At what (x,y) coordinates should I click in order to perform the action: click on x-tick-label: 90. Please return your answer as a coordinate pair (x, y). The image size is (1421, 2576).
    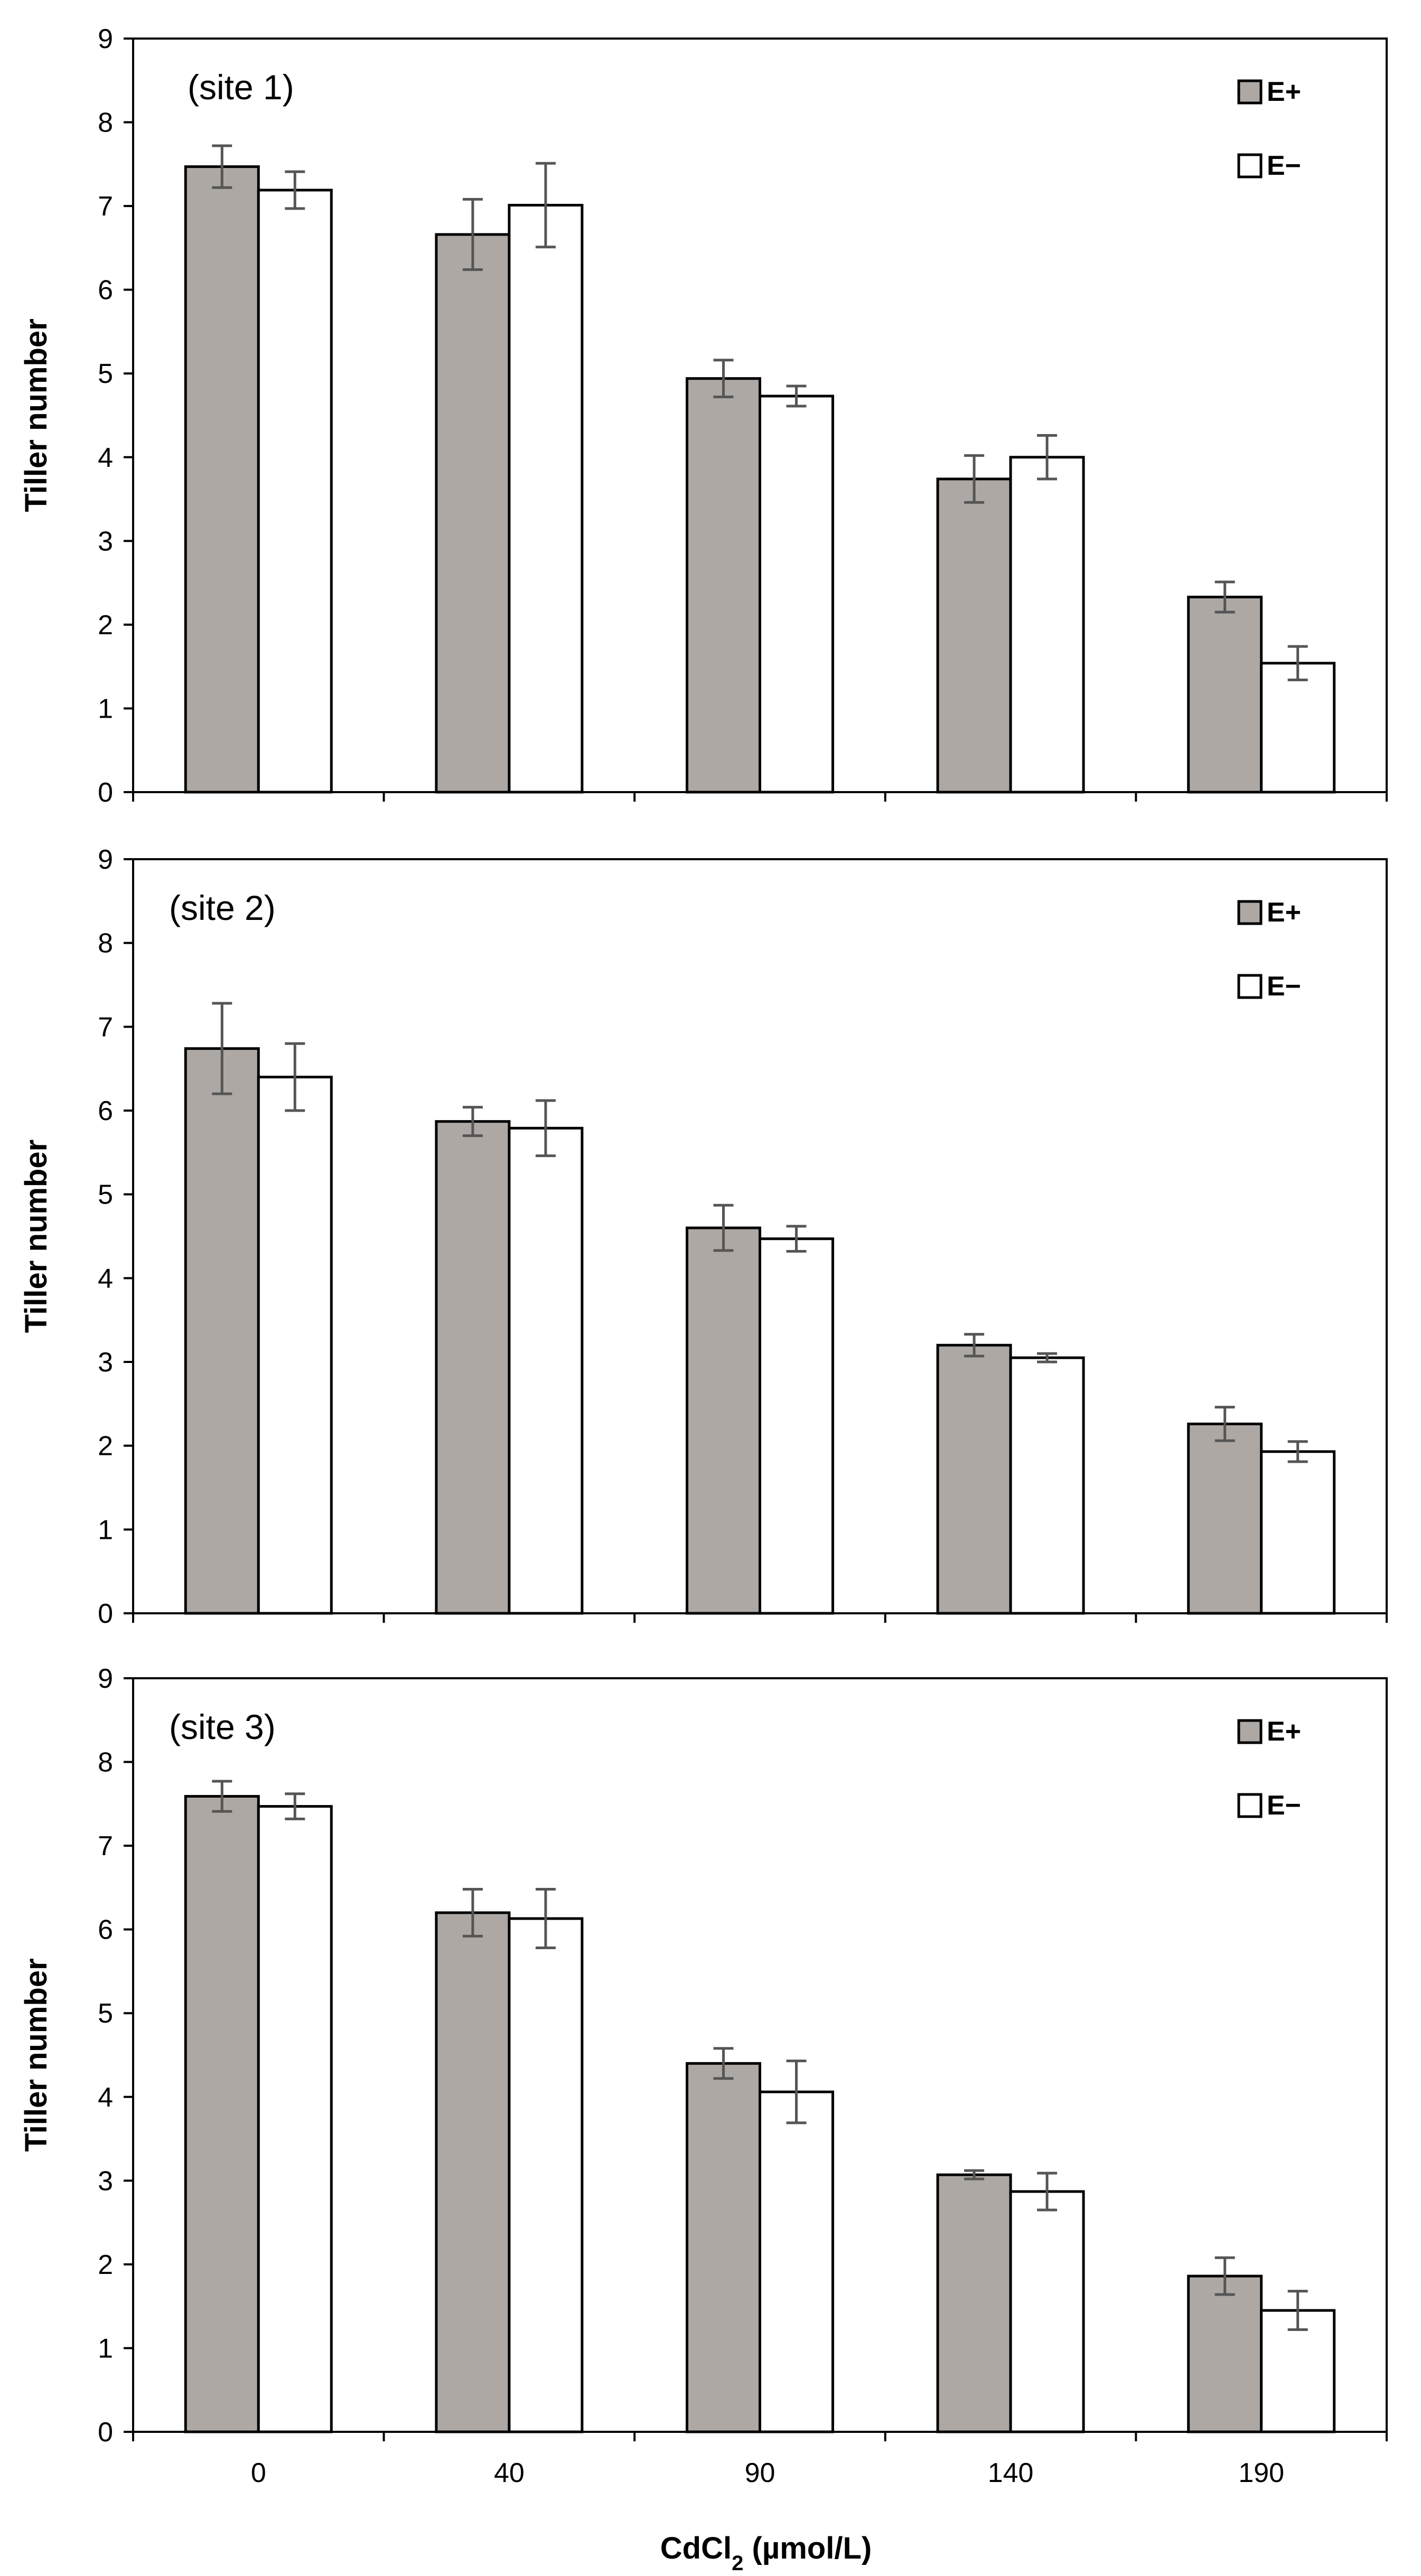
    Looking at the image, I should click on (760, 2473).